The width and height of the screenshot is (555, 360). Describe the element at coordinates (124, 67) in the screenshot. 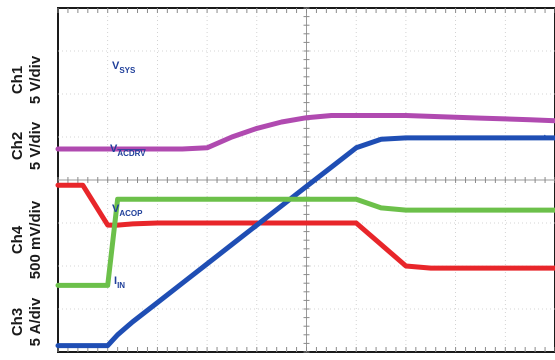

I see `label-v-sys: VSYS` at that location.